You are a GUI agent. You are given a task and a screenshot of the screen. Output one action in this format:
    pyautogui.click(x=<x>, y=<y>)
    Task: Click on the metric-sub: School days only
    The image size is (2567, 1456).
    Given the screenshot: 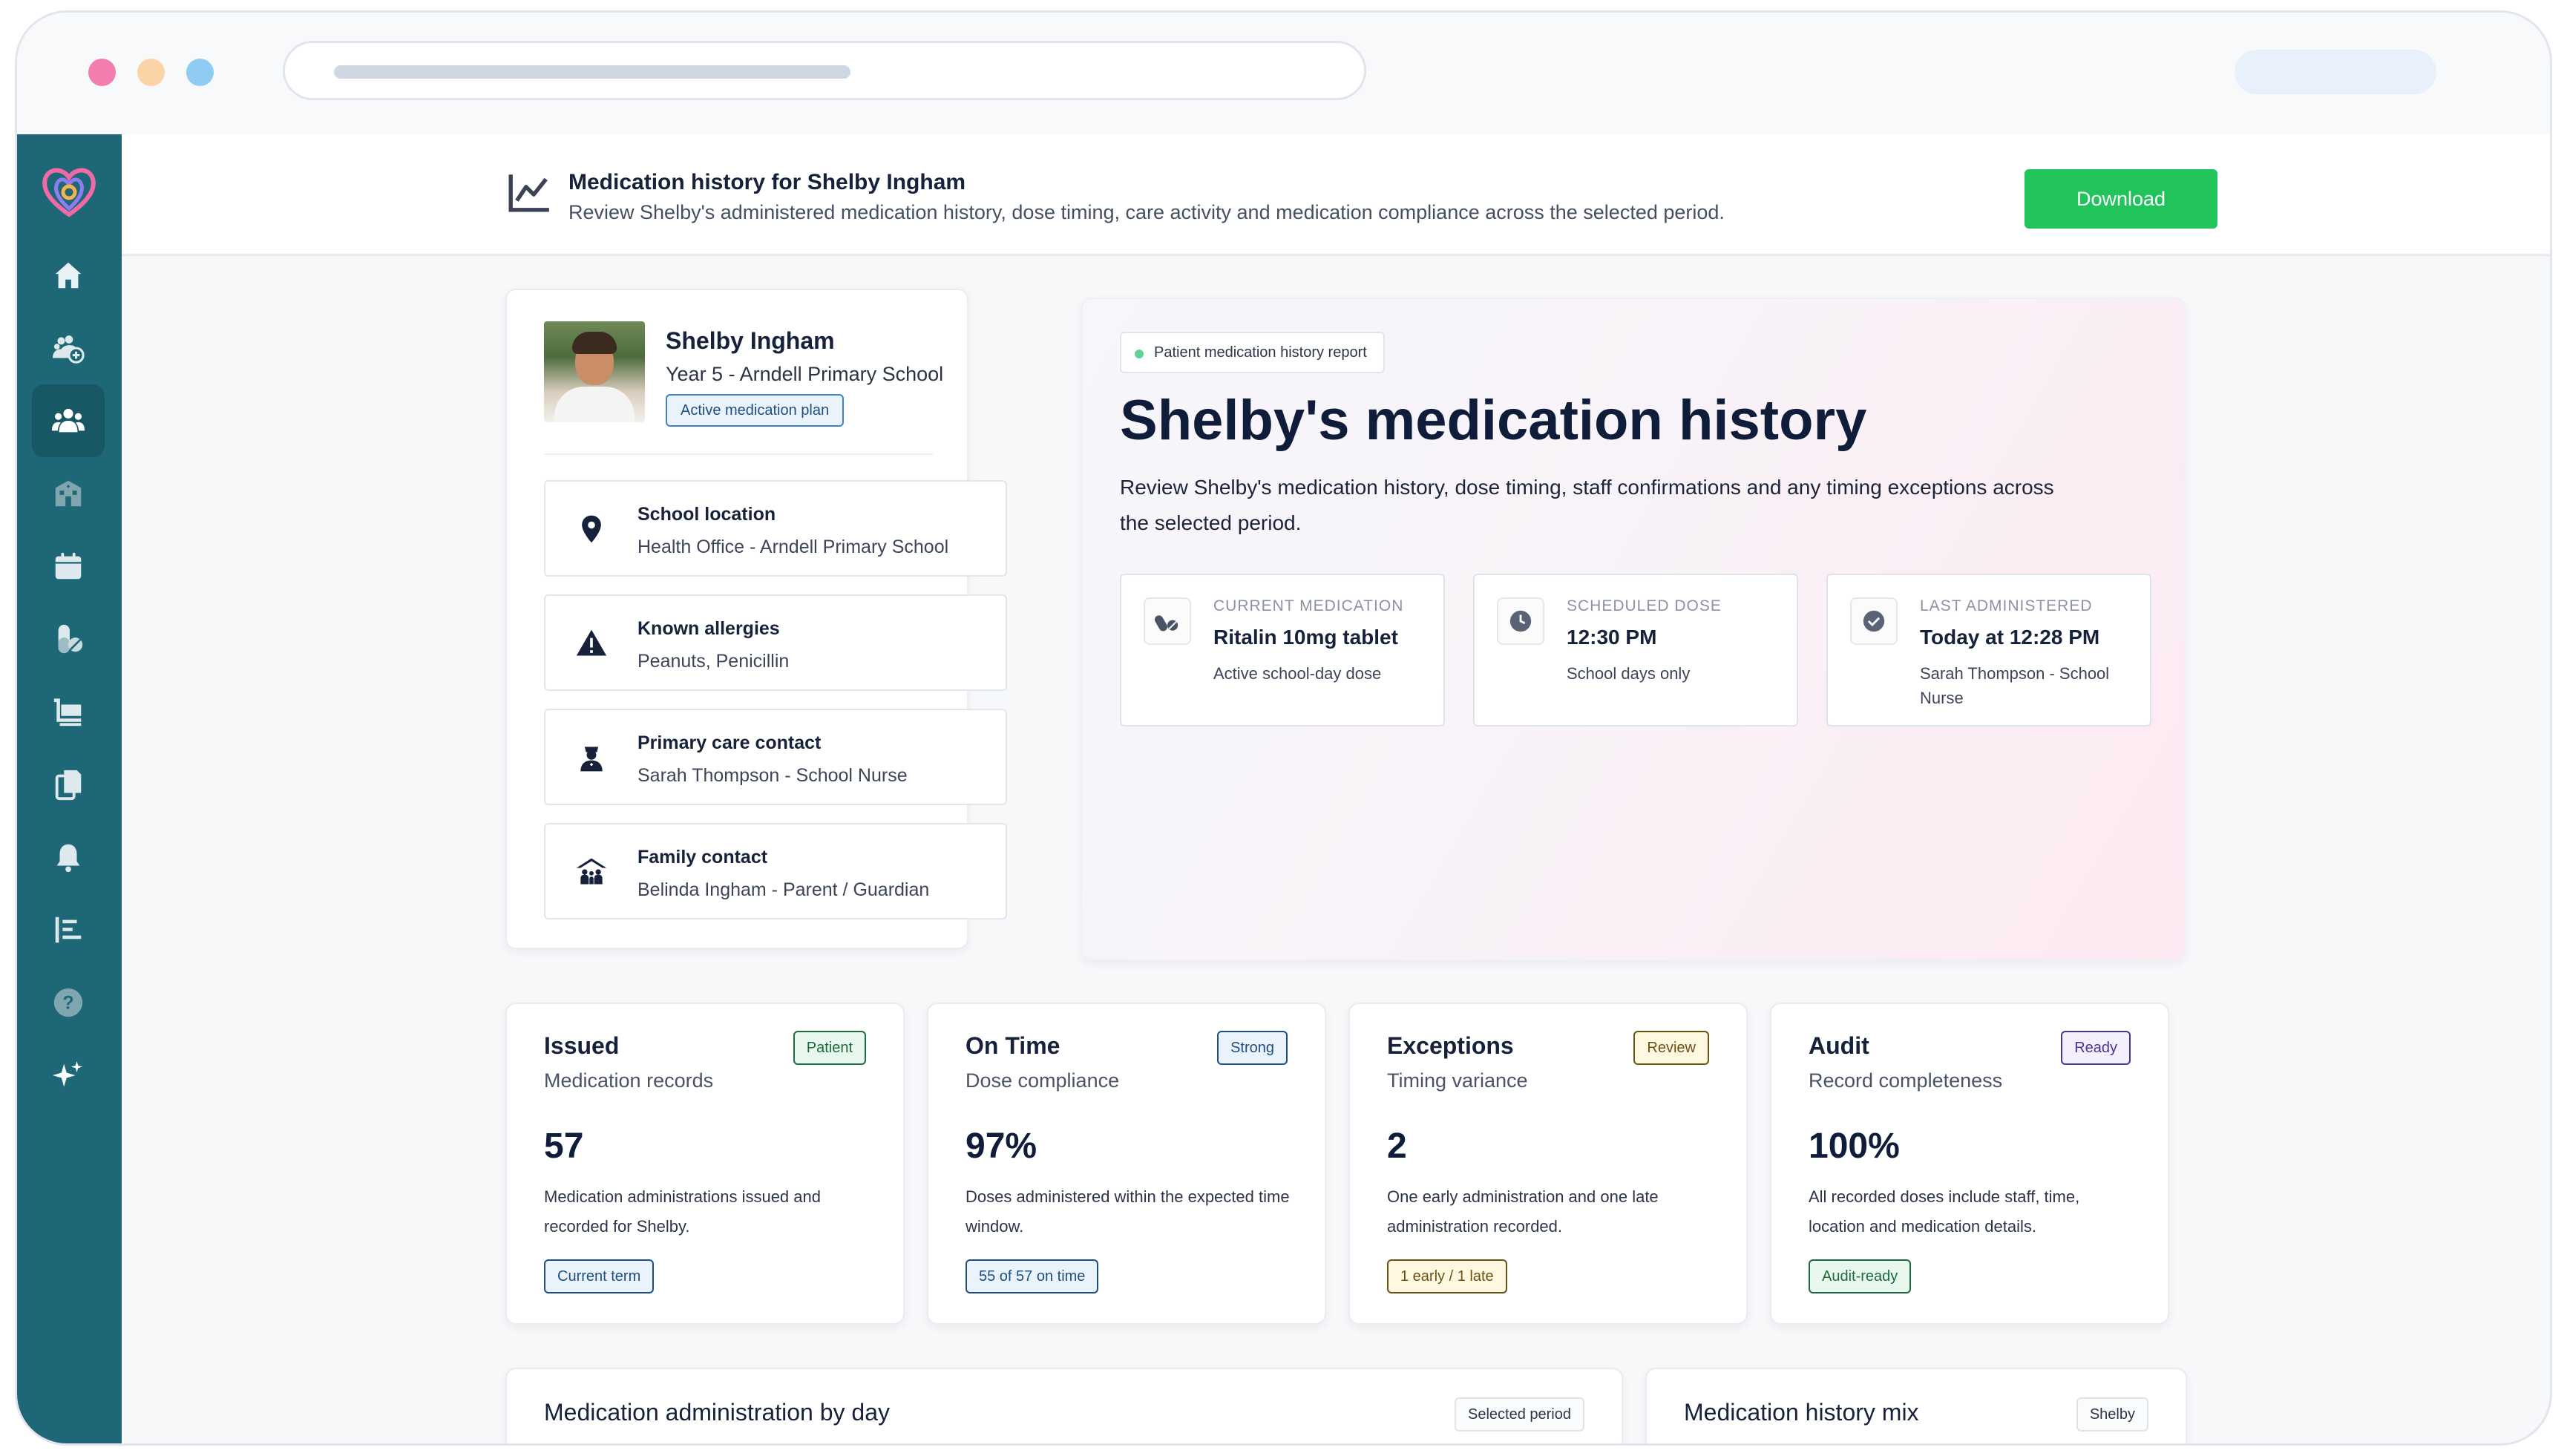 What is the action you would take?
    pyautogui.click(x=1629, y=674)
    